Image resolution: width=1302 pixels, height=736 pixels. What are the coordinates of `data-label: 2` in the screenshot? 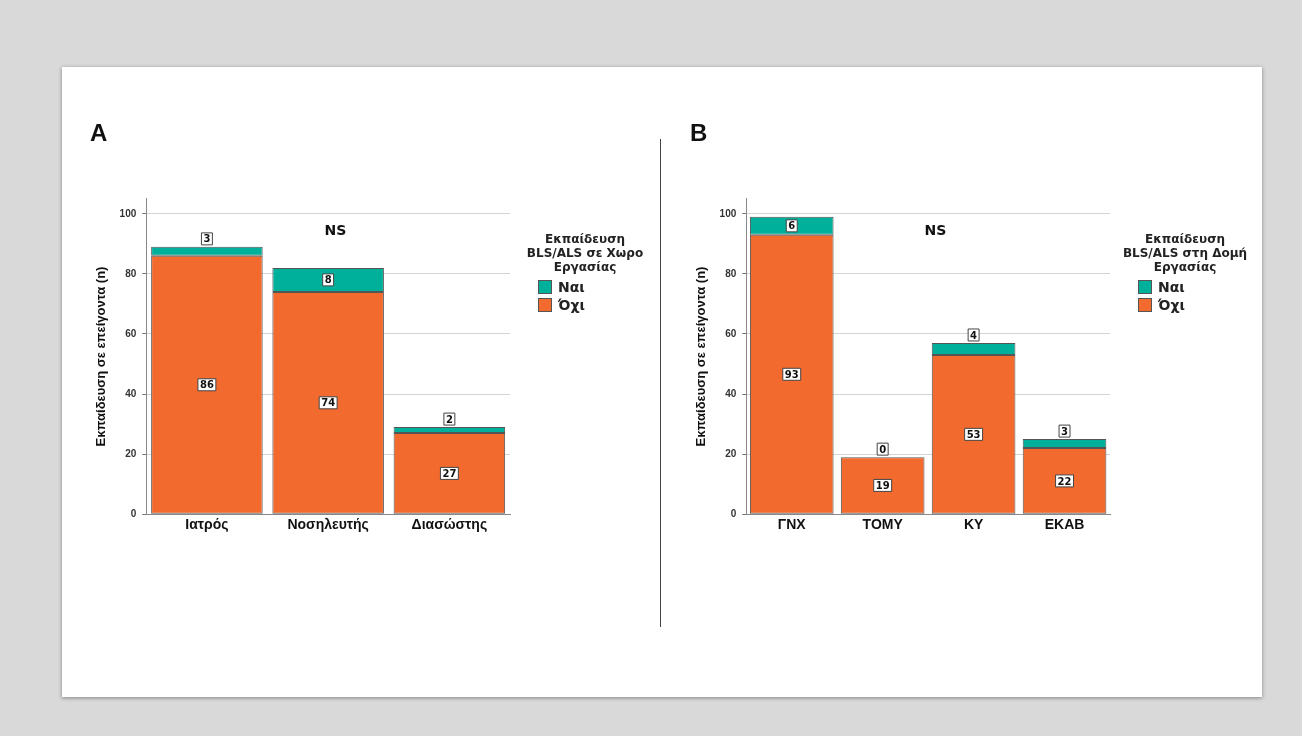 It's located at (449, 419).